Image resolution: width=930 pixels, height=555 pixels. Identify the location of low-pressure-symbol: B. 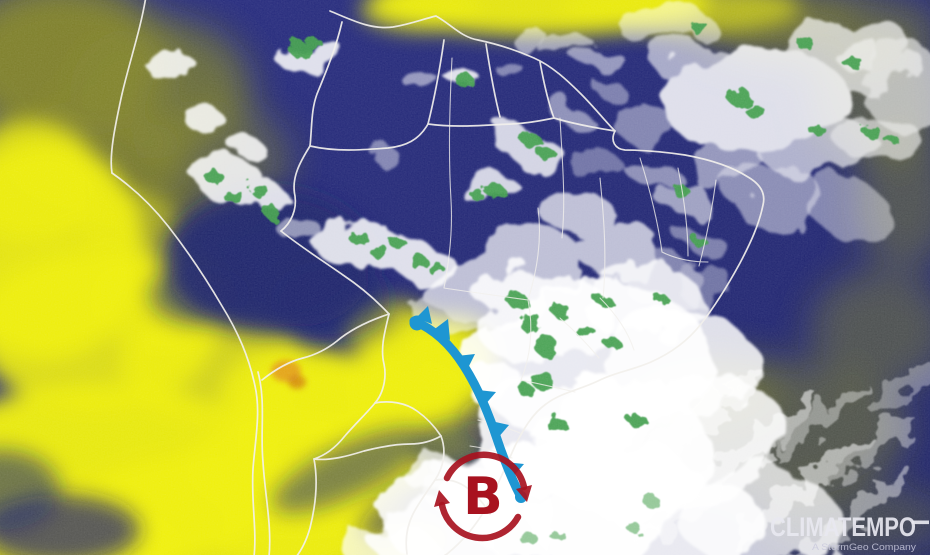
(483, 497).